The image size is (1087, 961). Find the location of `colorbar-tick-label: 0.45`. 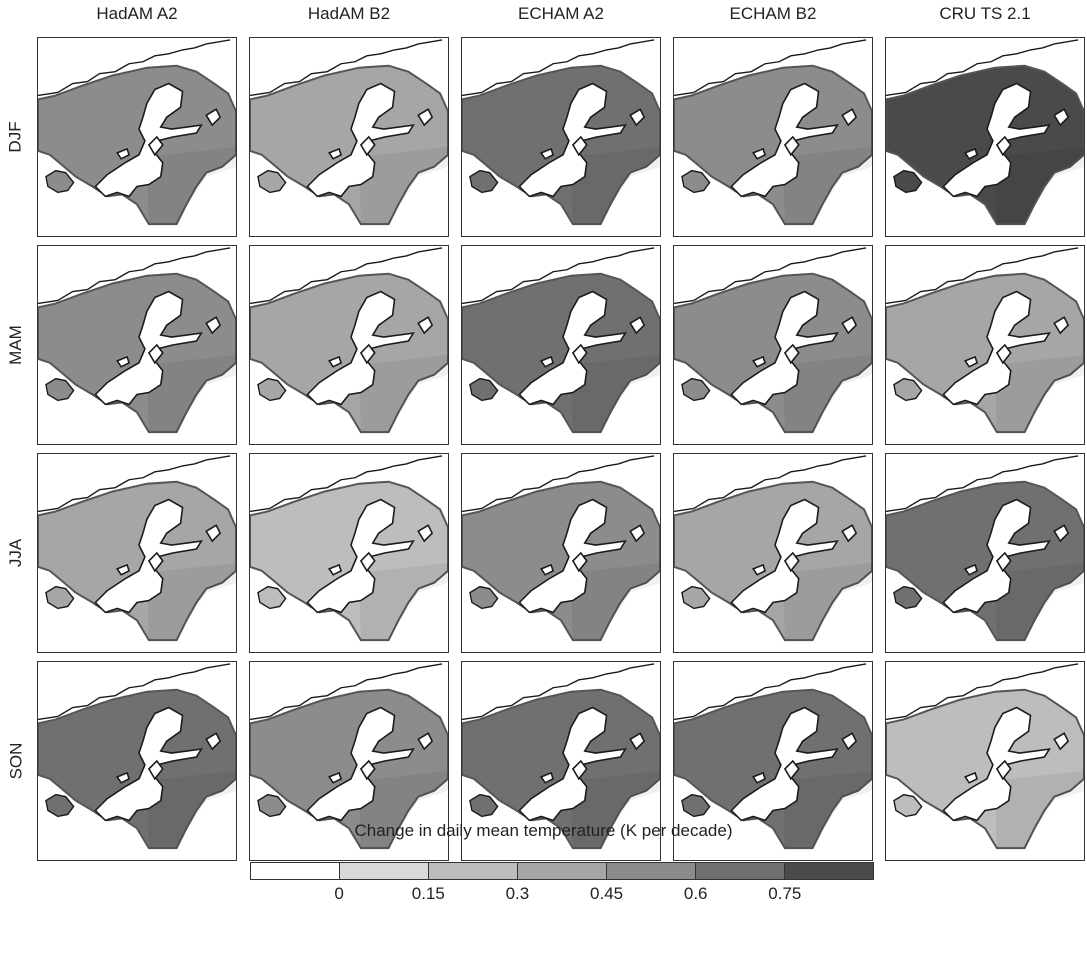

colorbar-tick-label: 0.45 is located at coordinates (607, 893).